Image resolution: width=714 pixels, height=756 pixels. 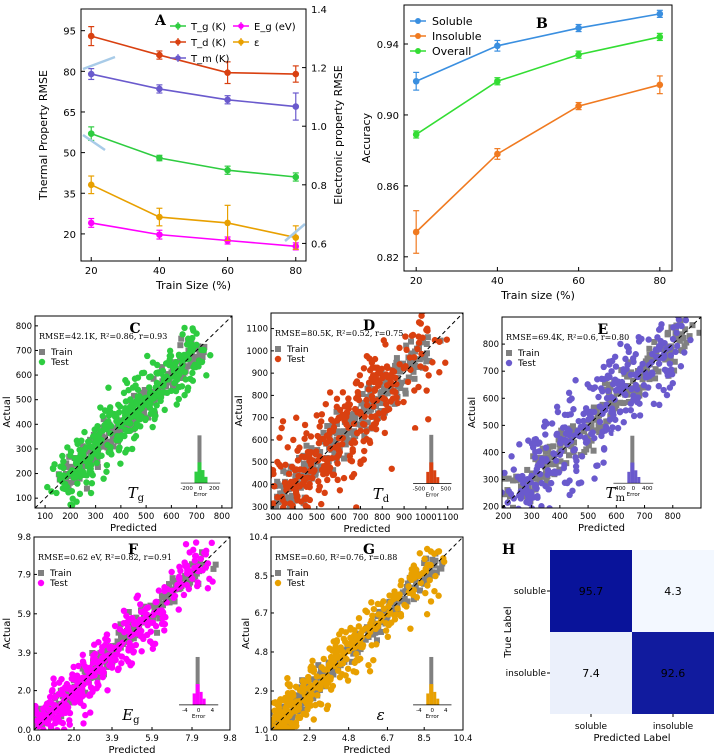 What do you see at coordinates (542, 24) in the screenshot?
I see `panel-label: B` at bounding box center [542, 24].